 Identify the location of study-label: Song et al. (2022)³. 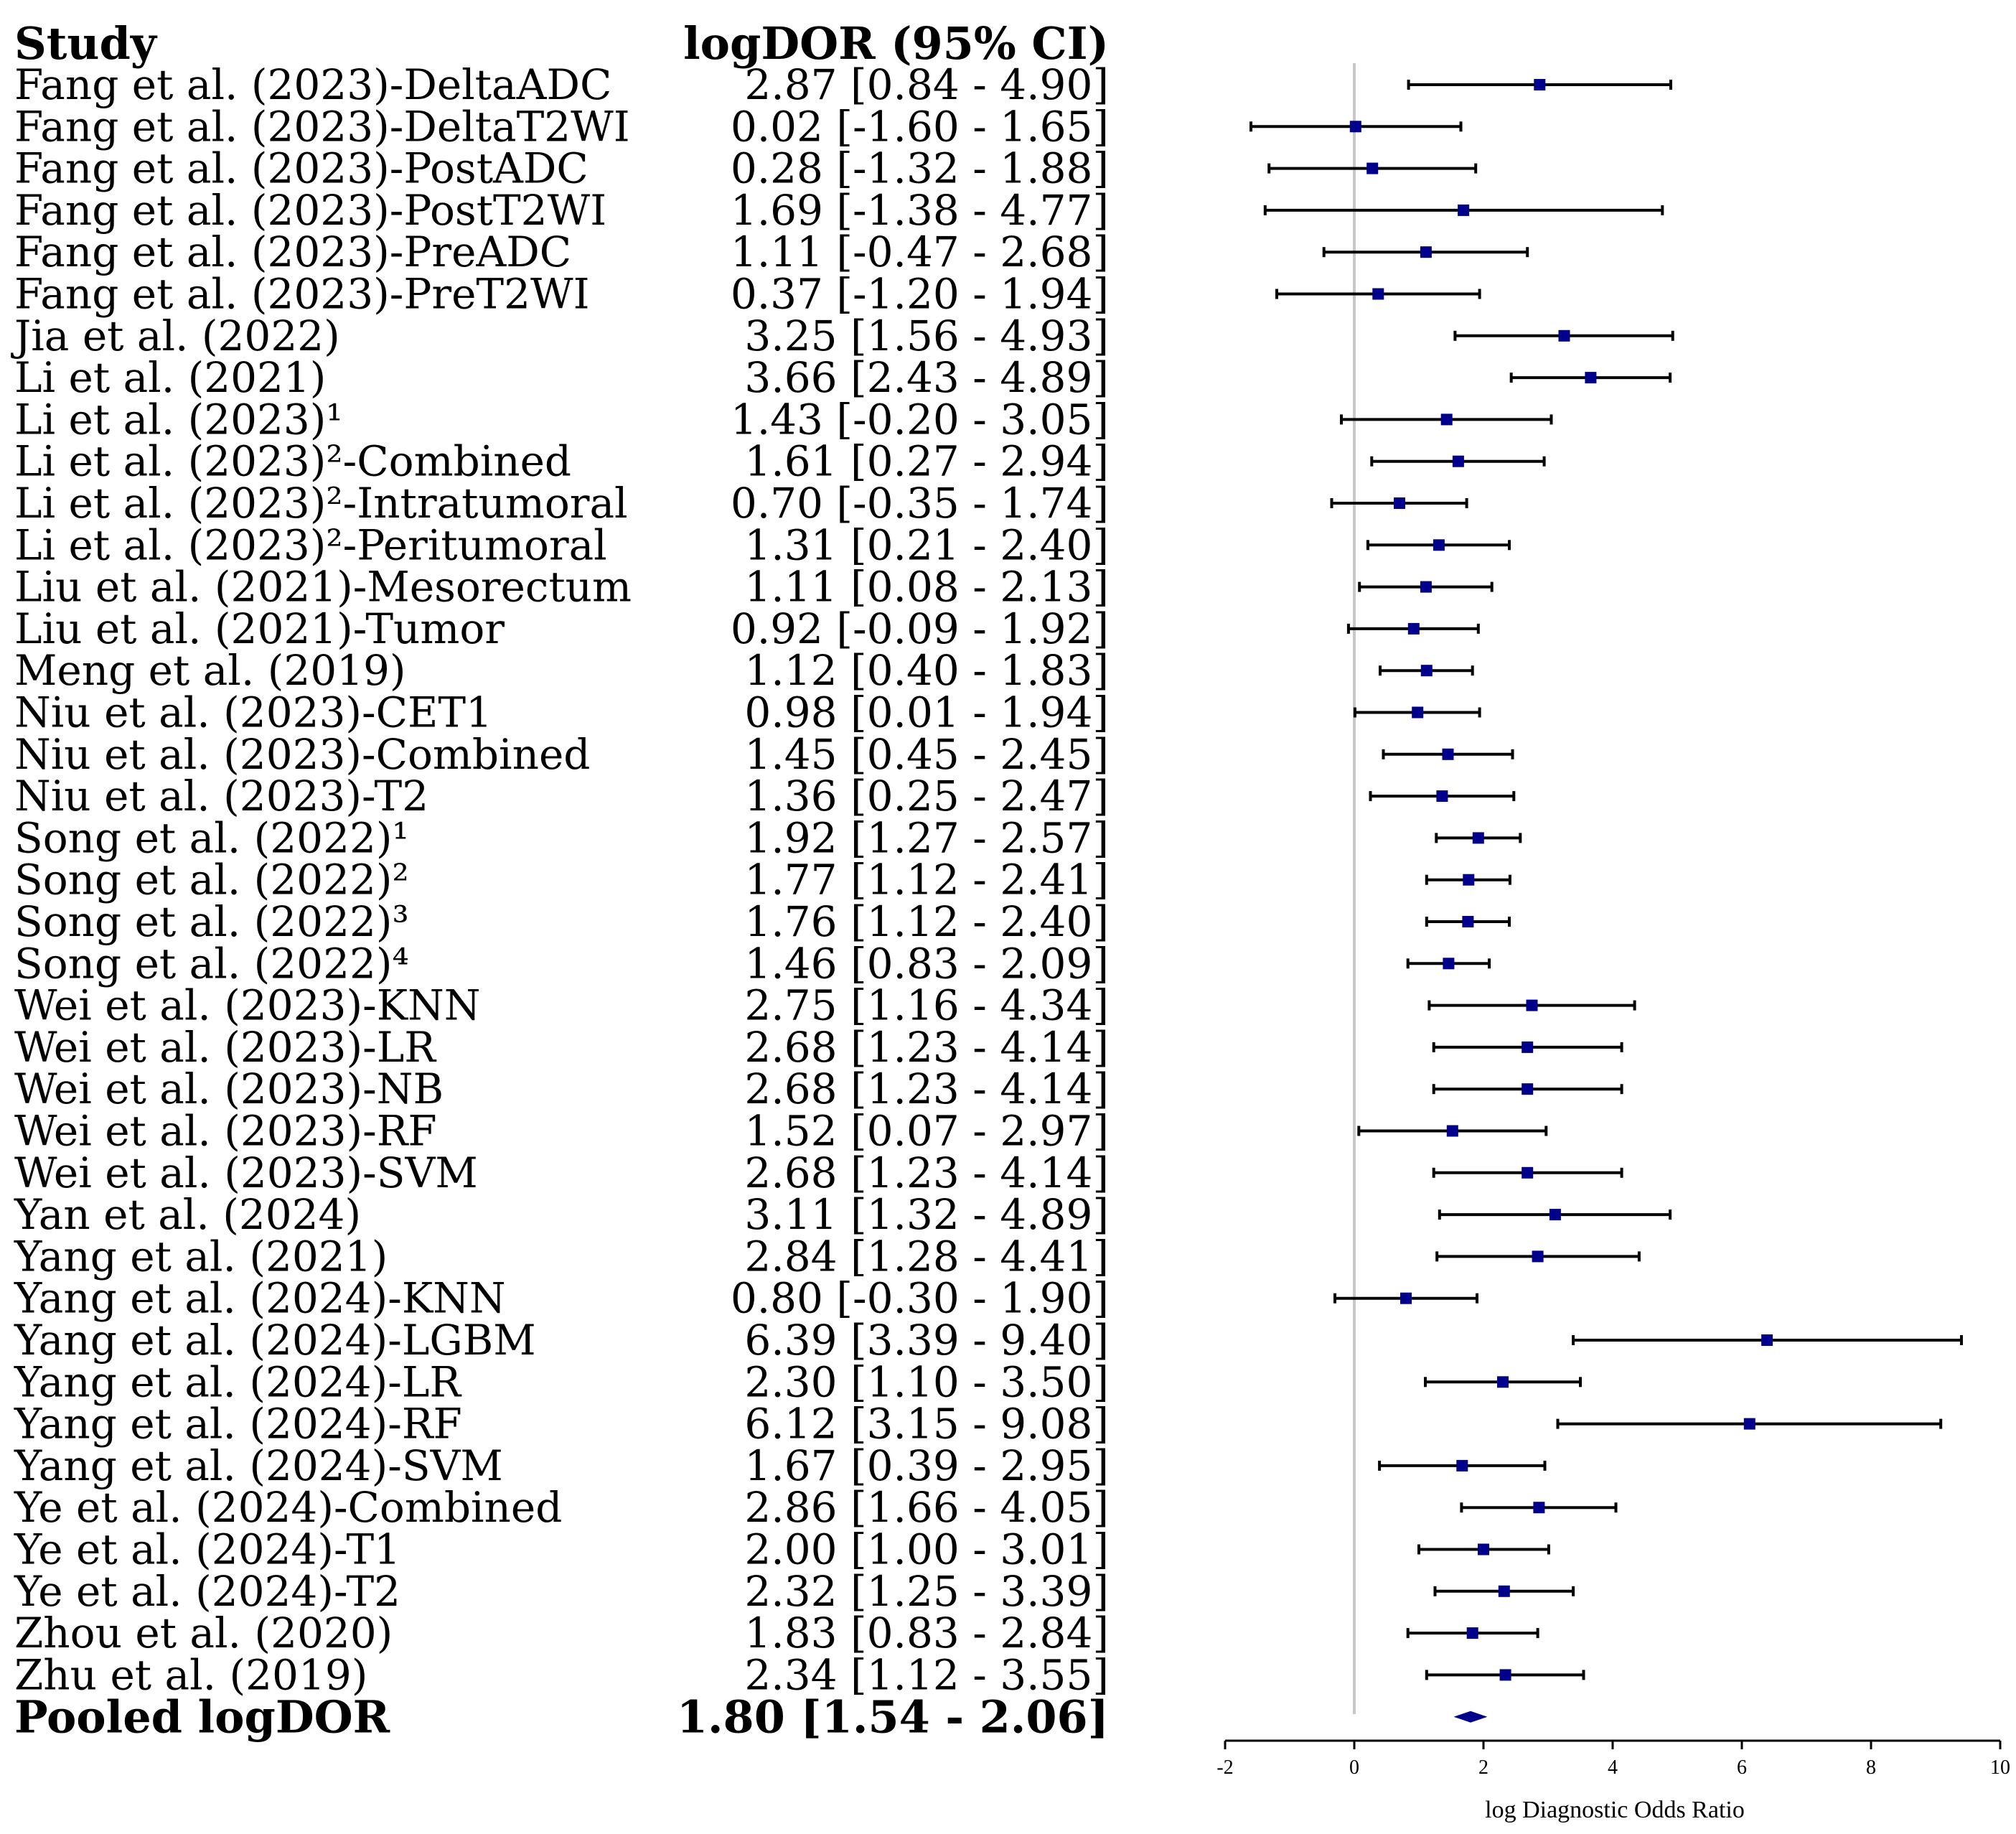
(211, 922).